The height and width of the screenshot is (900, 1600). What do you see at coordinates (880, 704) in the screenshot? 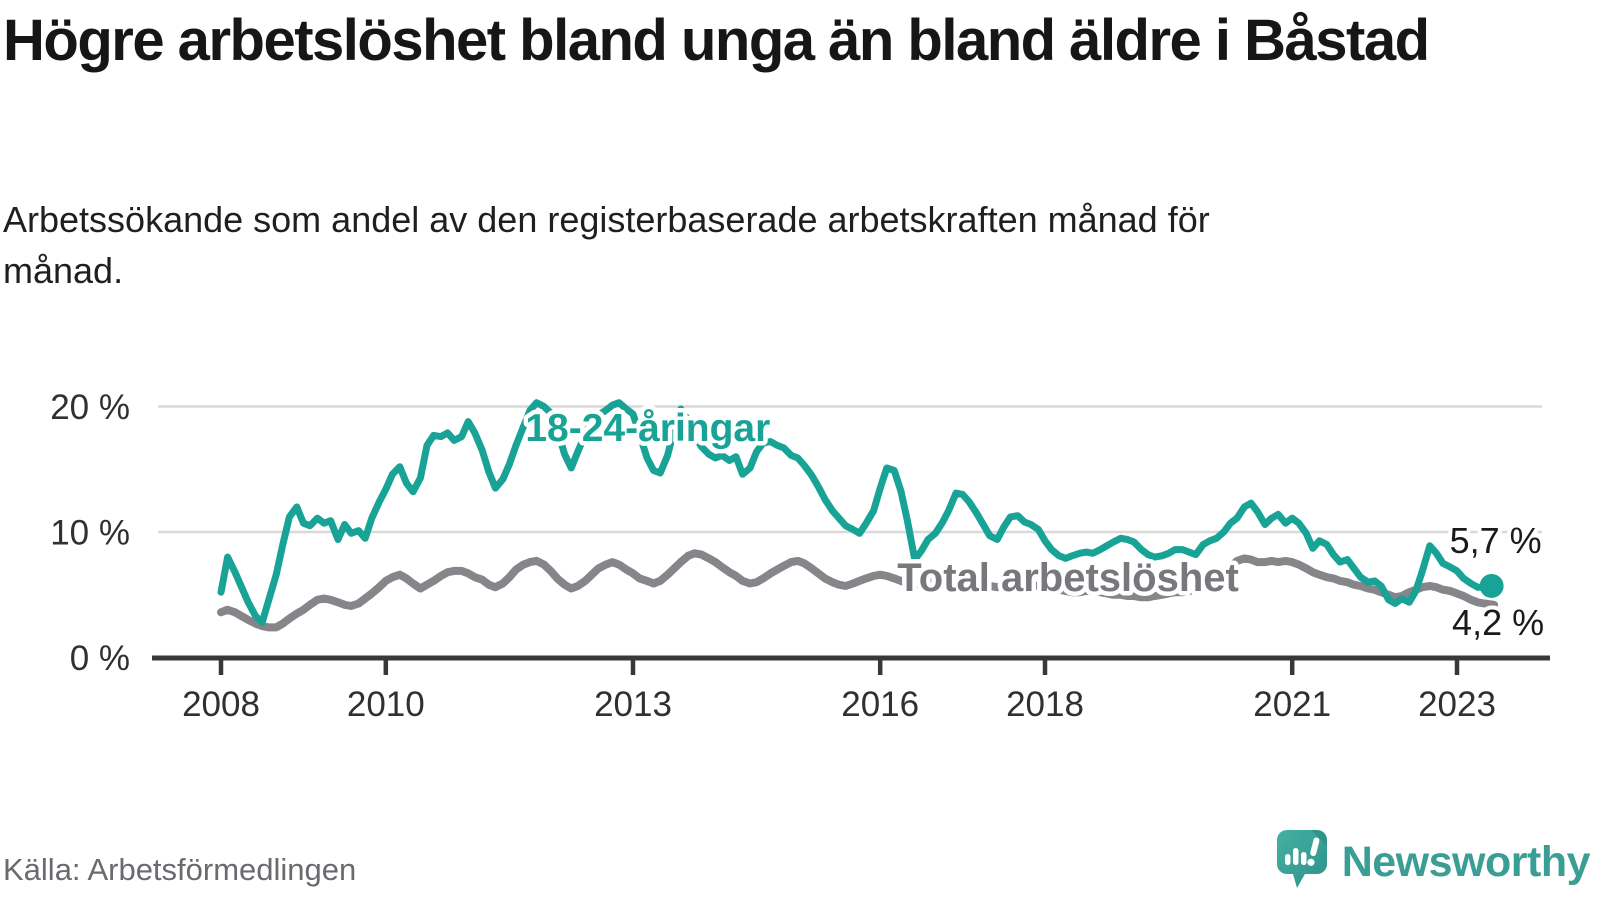
I see `x-tick-label: 2016` at bounding box center [880, 704].